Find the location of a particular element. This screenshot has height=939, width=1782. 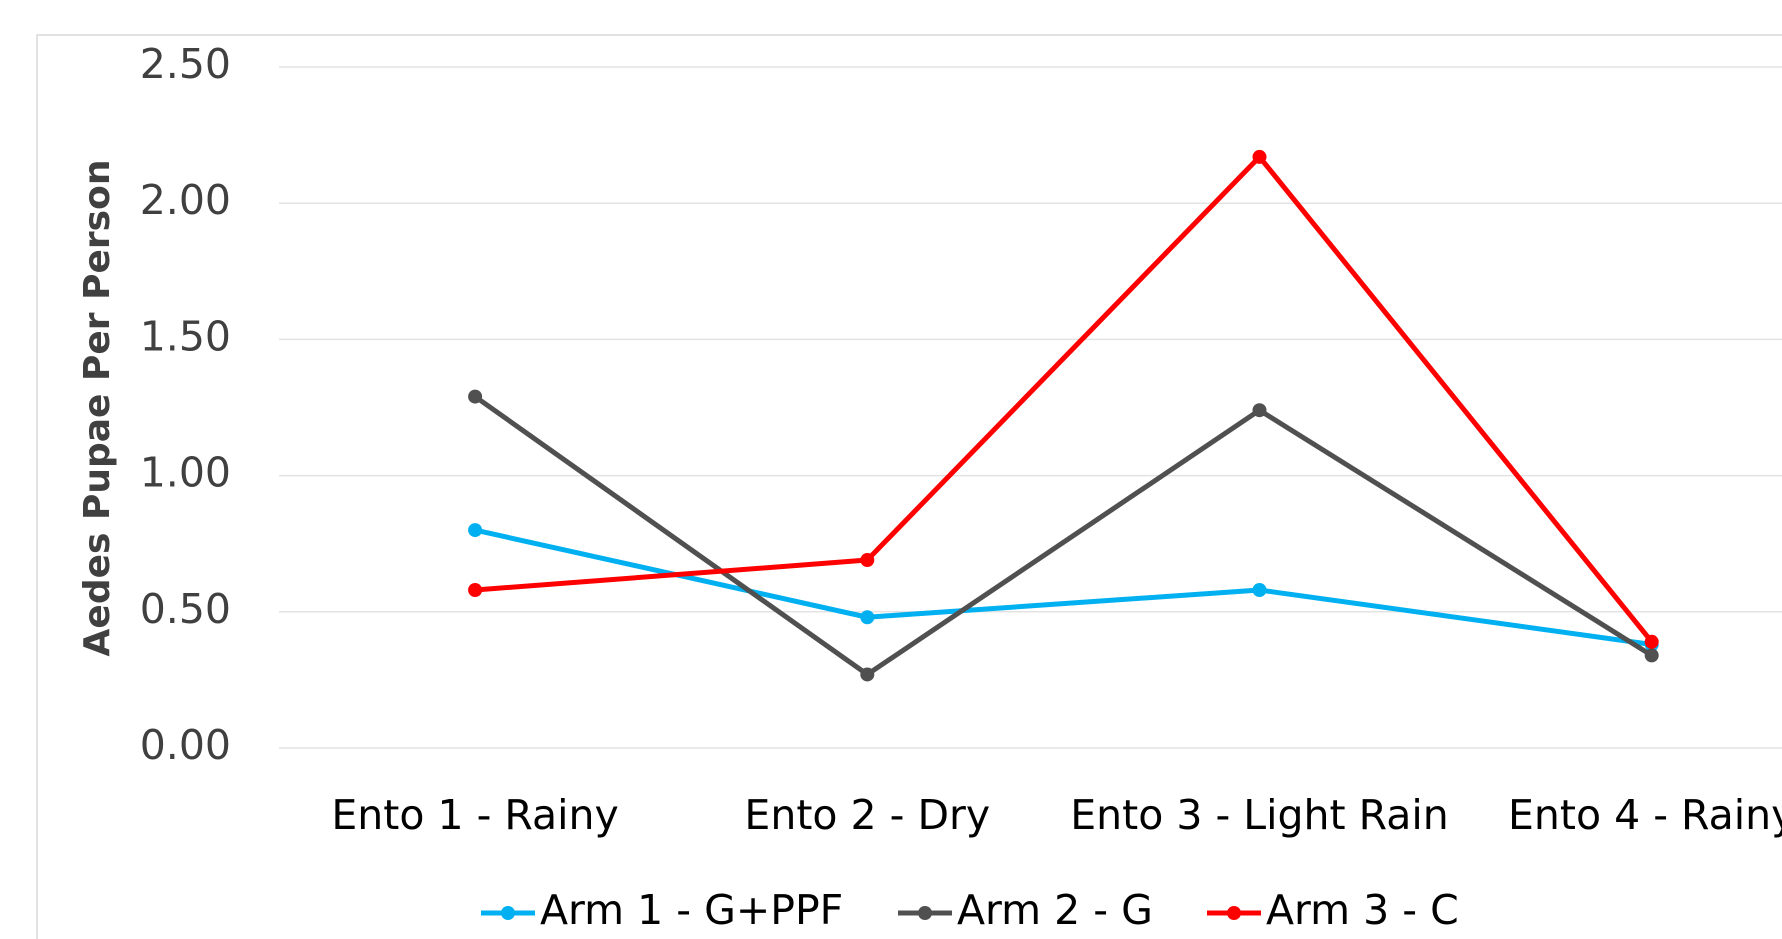

legend-label: Arm 3 - C is located at coordinates (1362, 910).